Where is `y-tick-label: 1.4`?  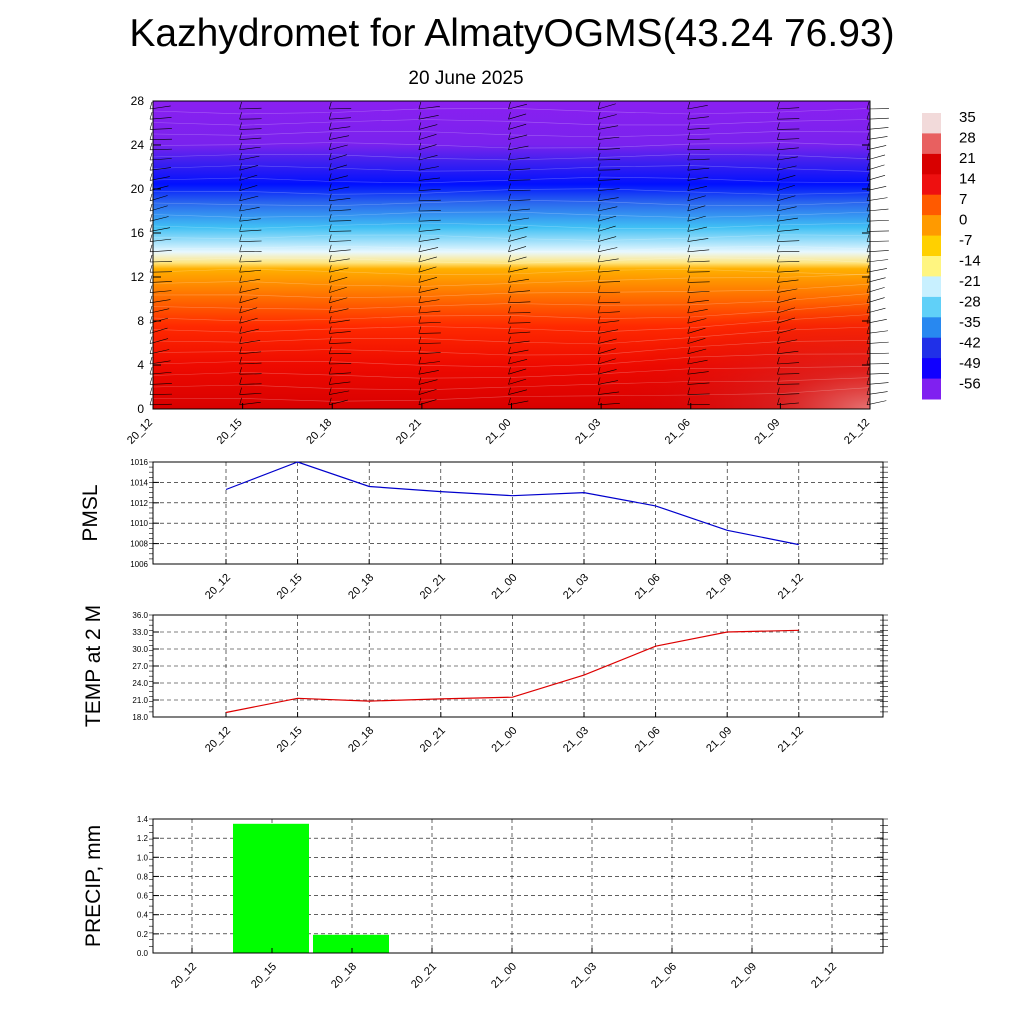
y-tick-label: 1.4 is located at coordinates (143, 819).